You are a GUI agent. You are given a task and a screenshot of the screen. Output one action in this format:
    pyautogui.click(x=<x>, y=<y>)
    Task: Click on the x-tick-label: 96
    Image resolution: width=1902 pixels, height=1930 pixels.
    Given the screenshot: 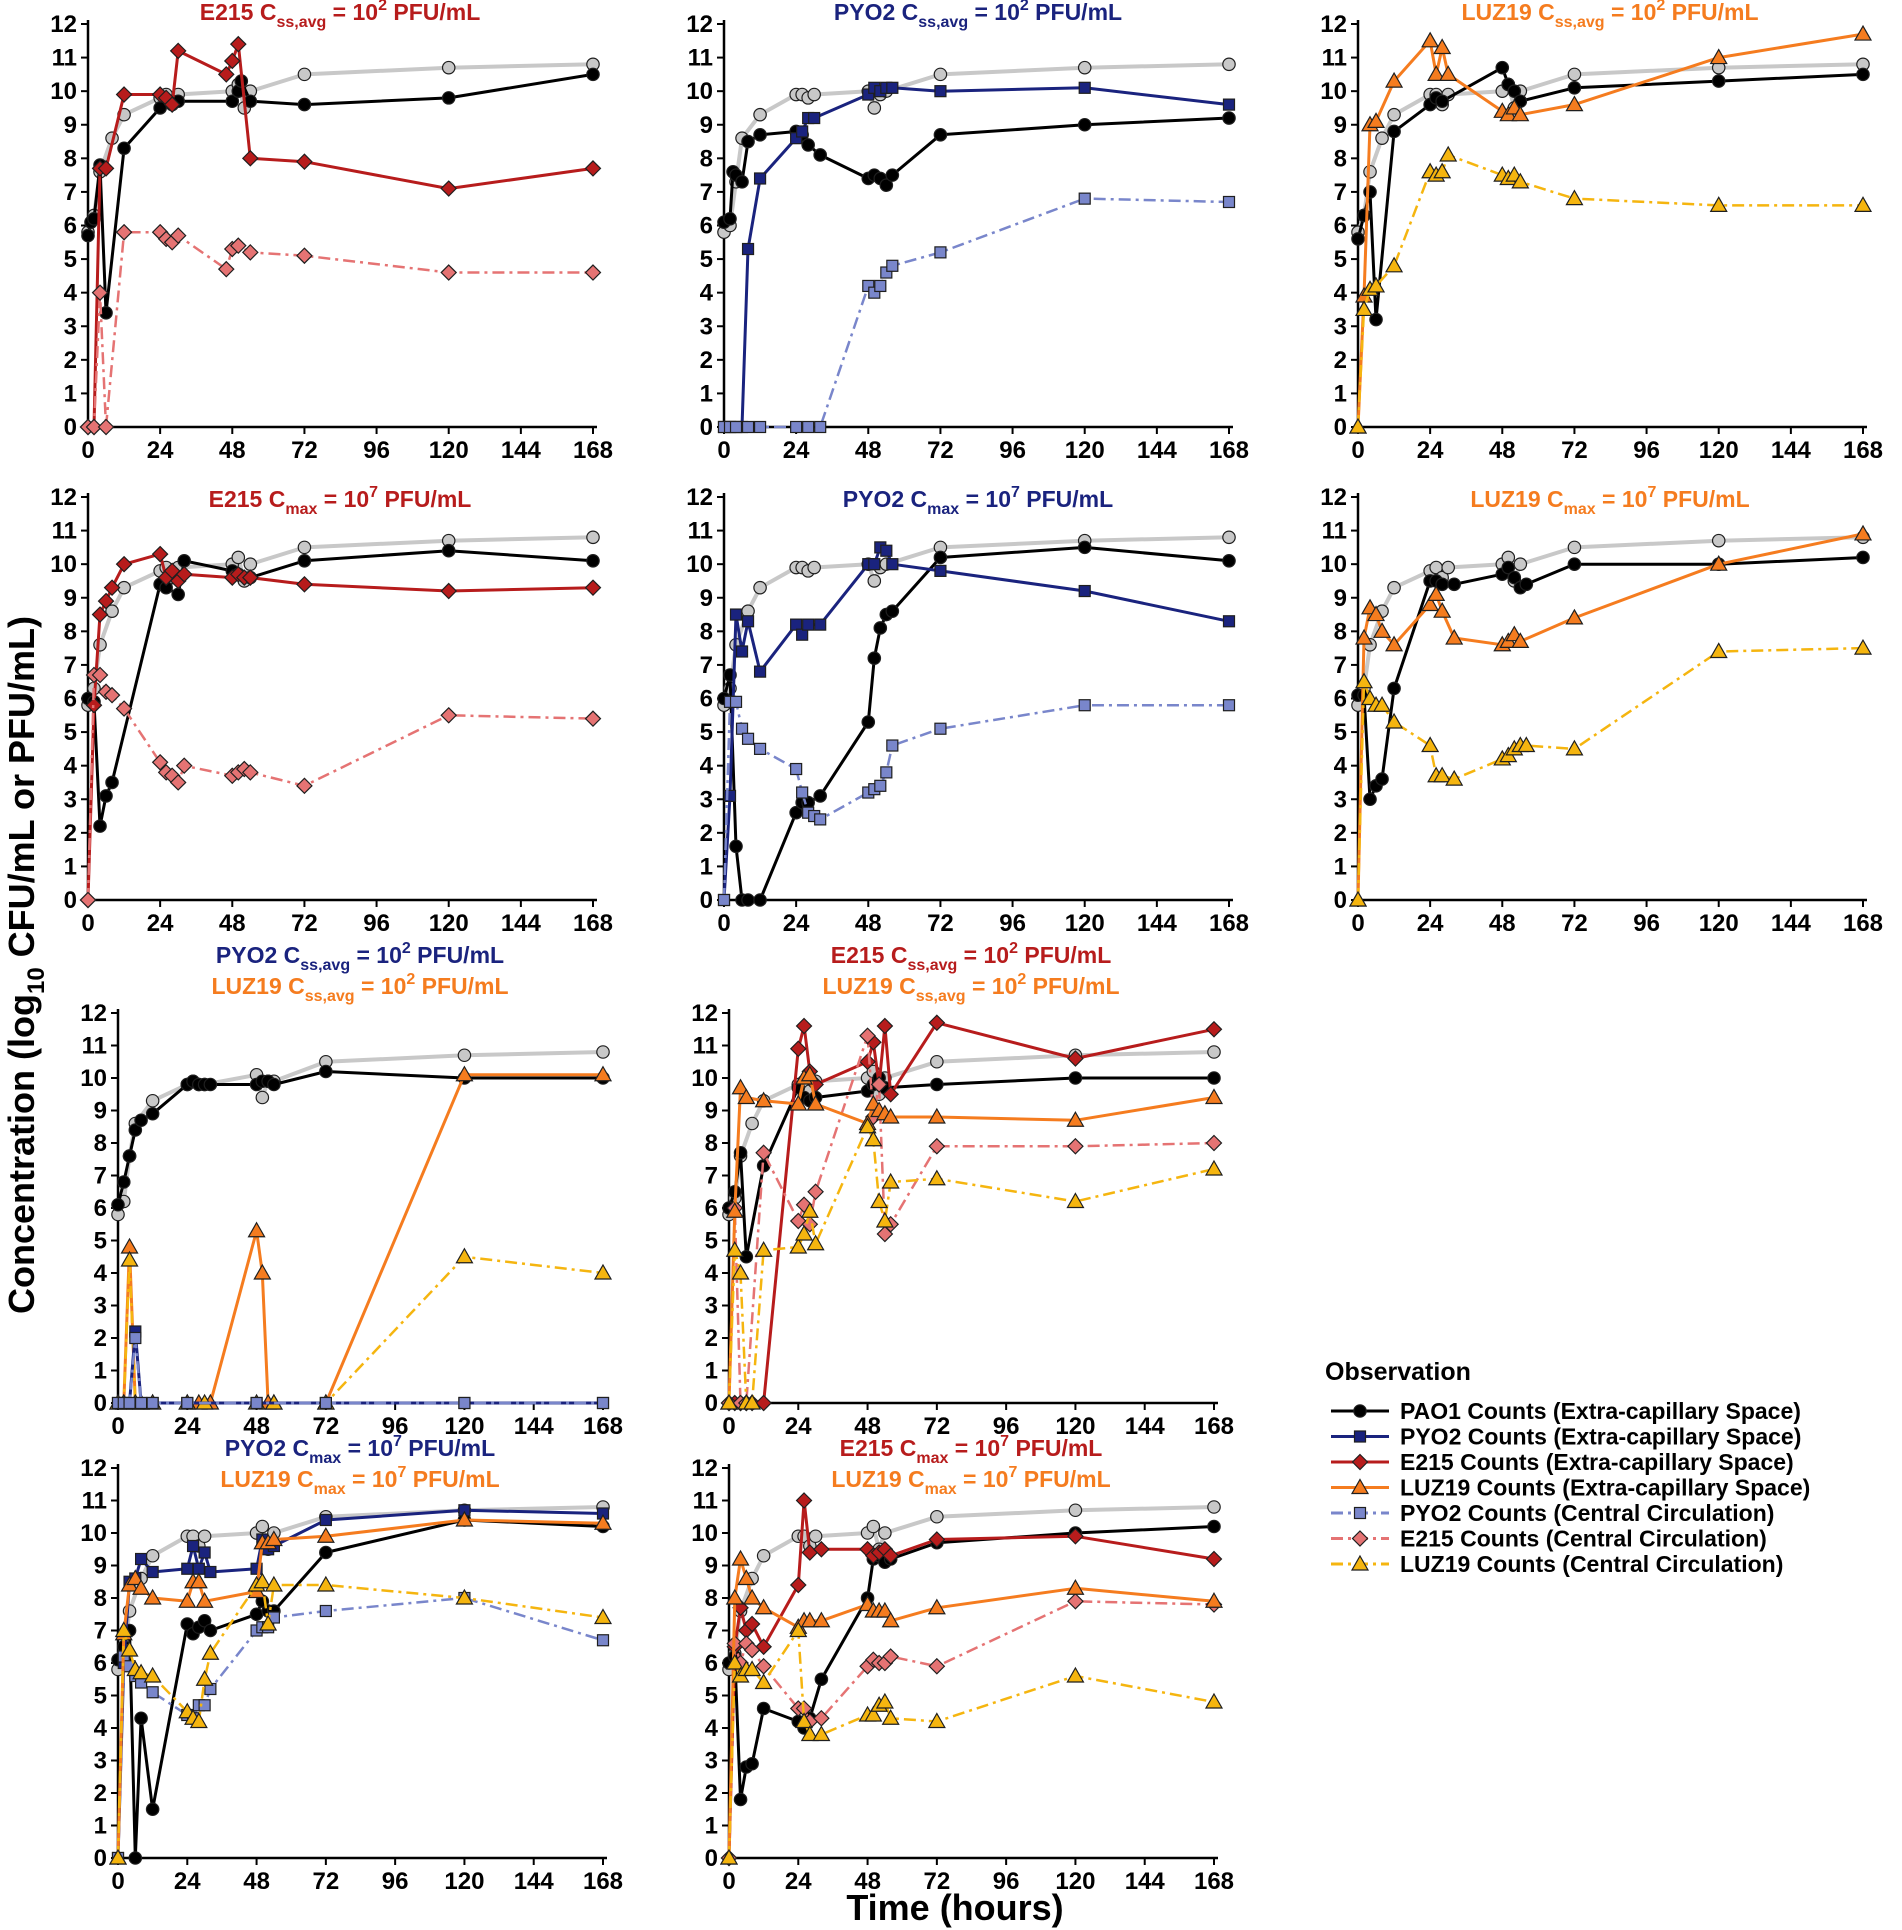 What is the action you would take?
    pyautogui.click(x=1012, y=450)
    